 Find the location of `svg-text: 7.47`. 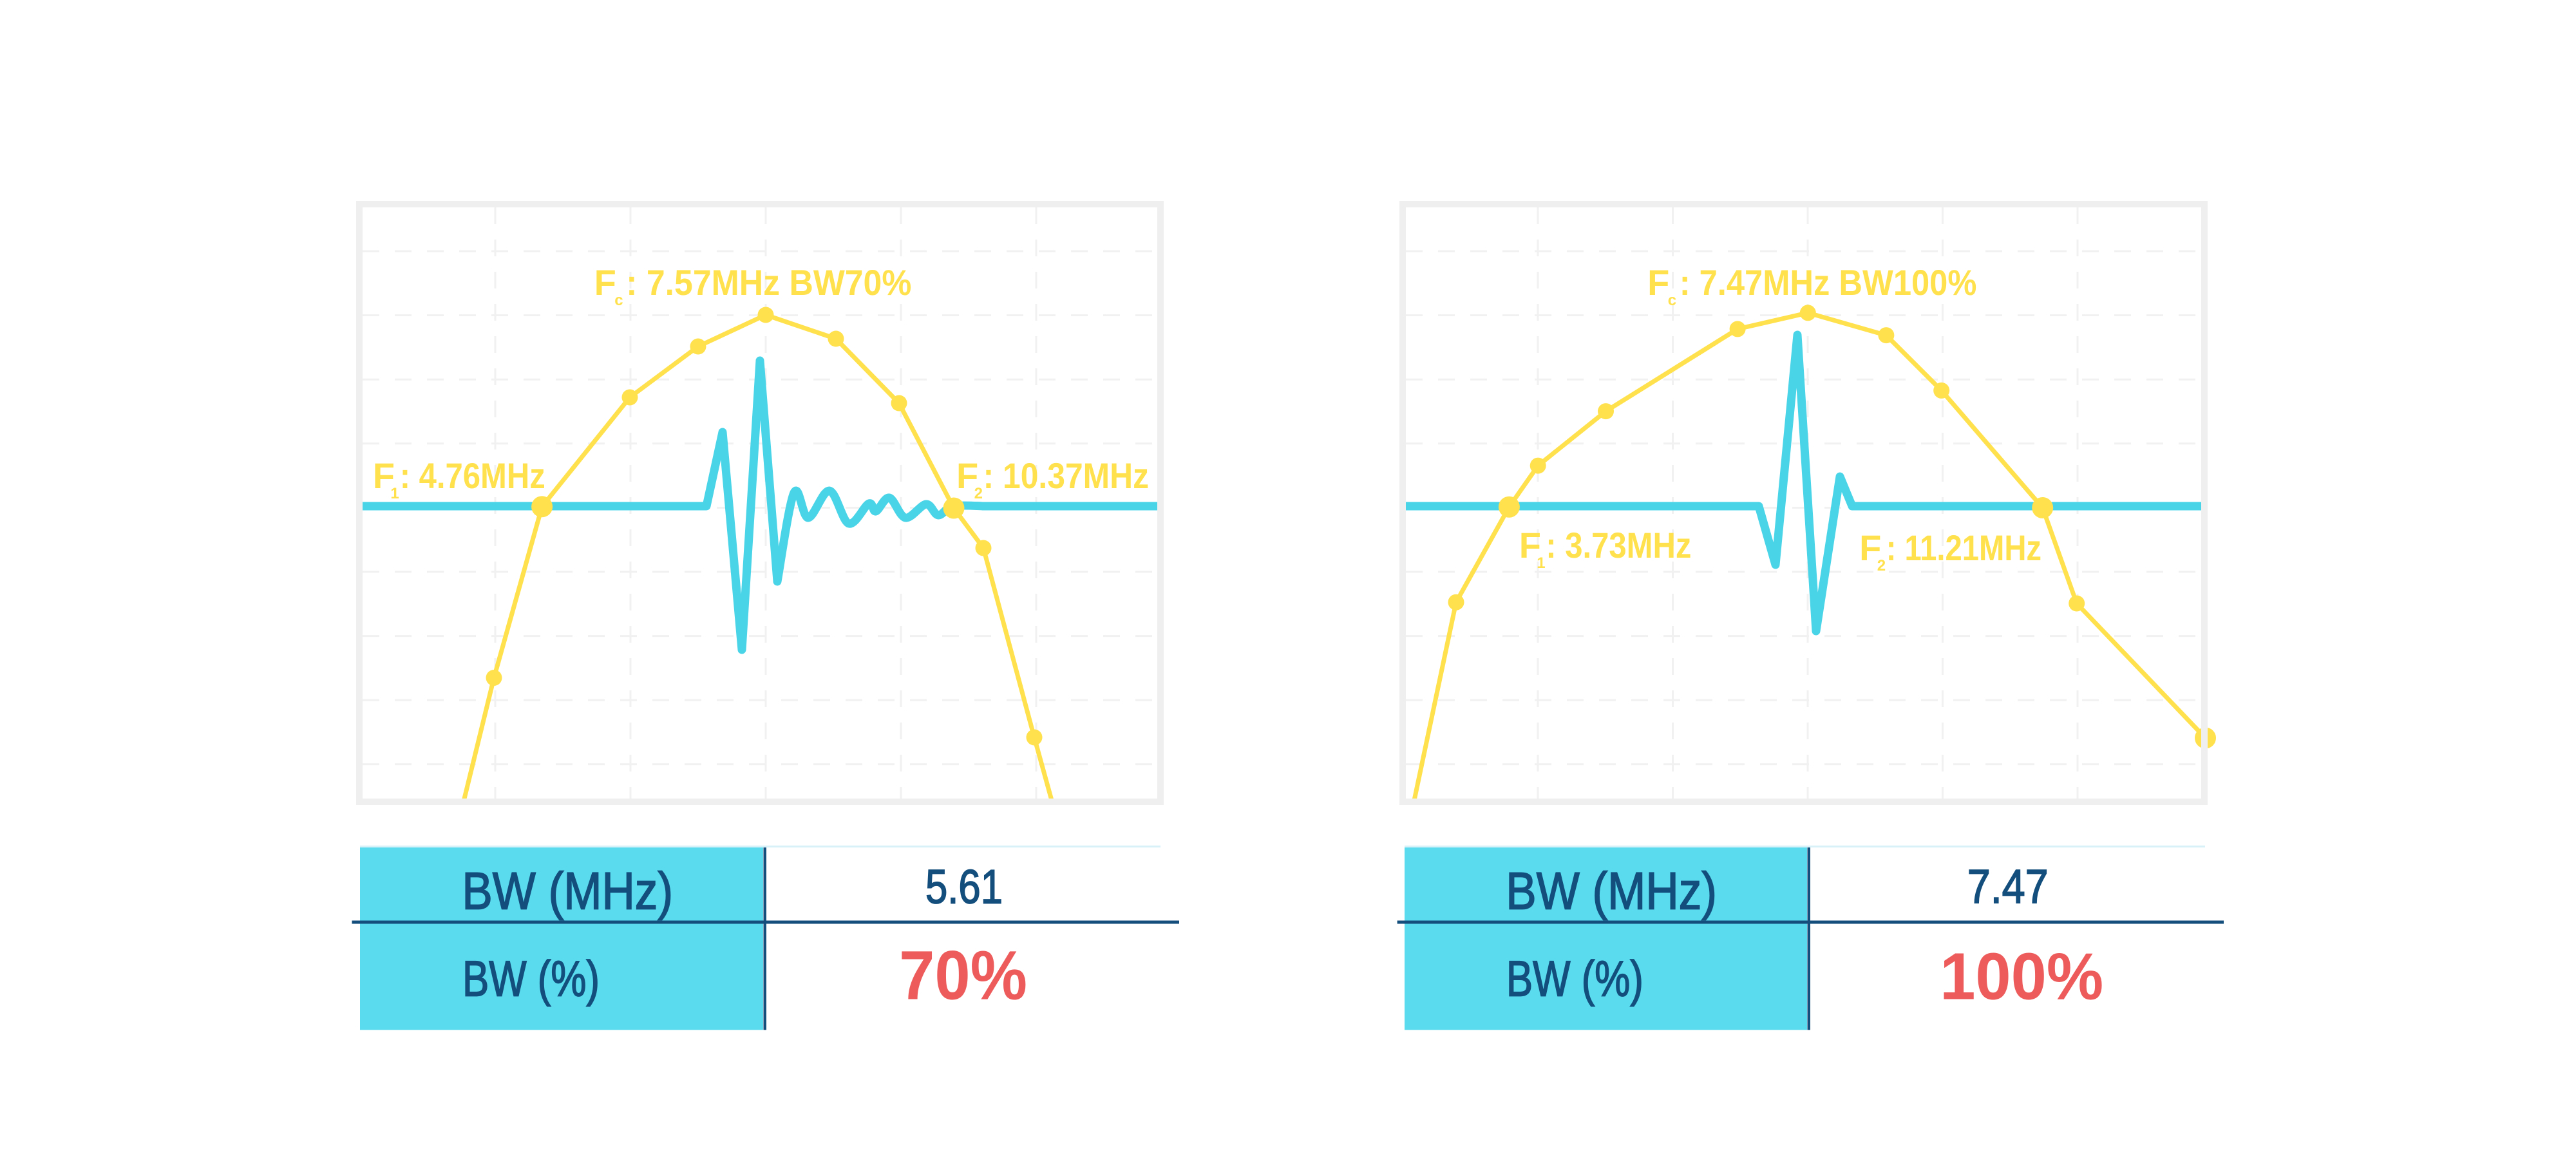

svg-text: 7.47 is located at coordinates (2008, 886).